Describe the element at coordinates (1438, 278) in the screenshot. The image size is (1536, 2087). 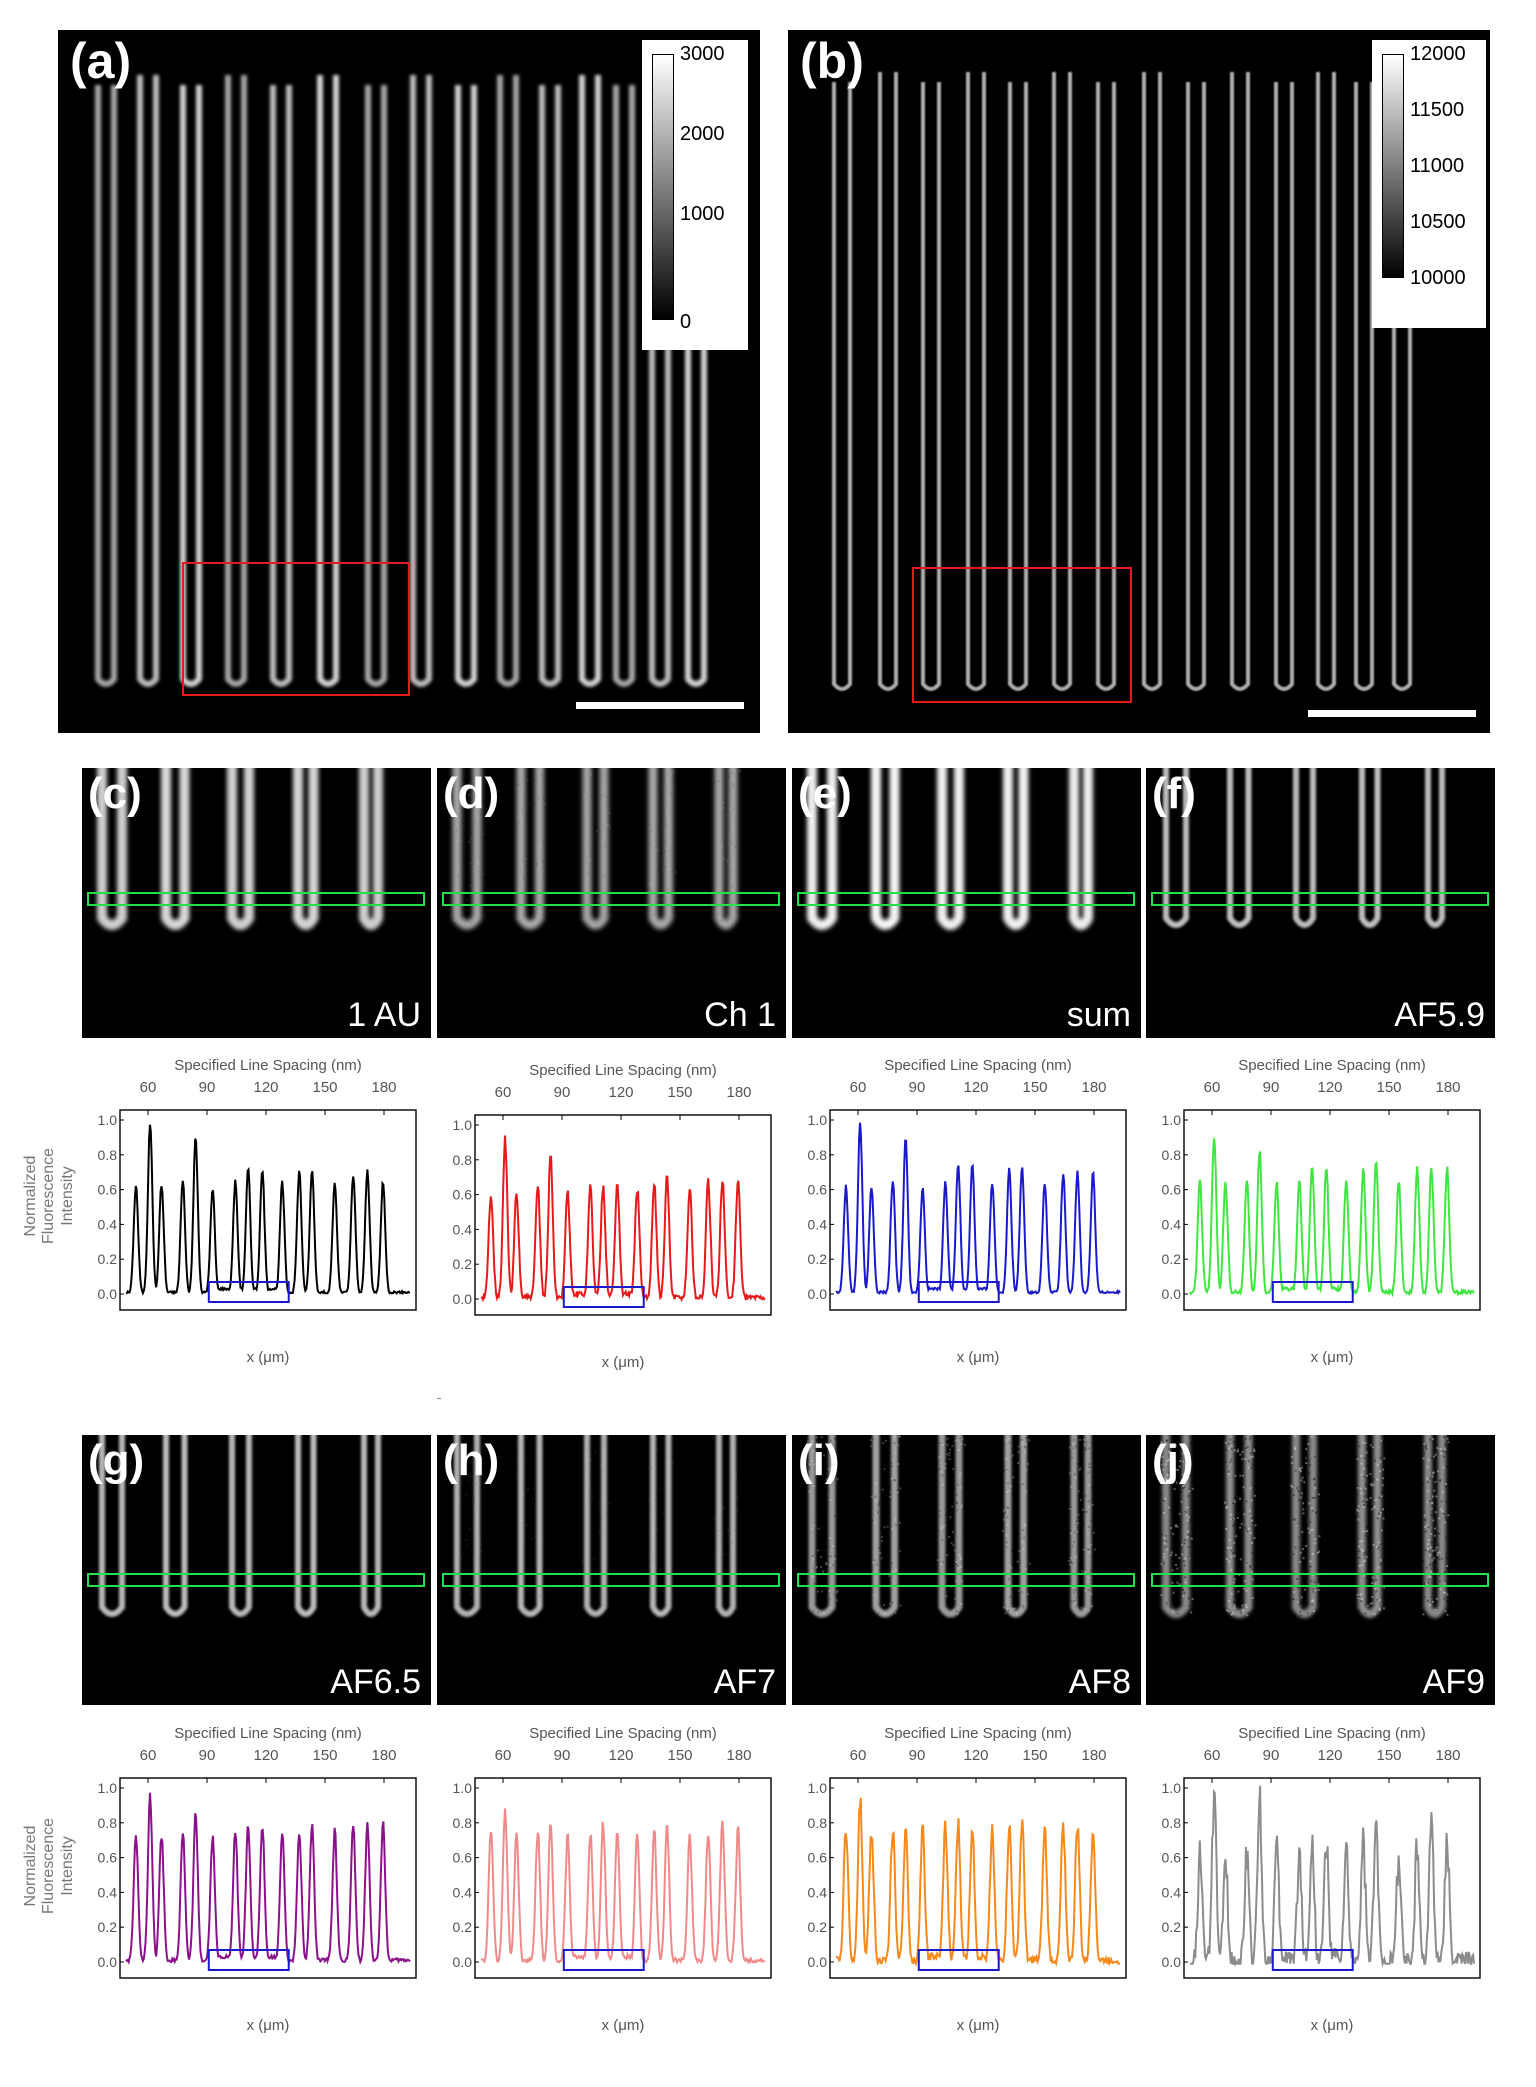
I see `panel-b-colorbar-tick: 10000` at that location.